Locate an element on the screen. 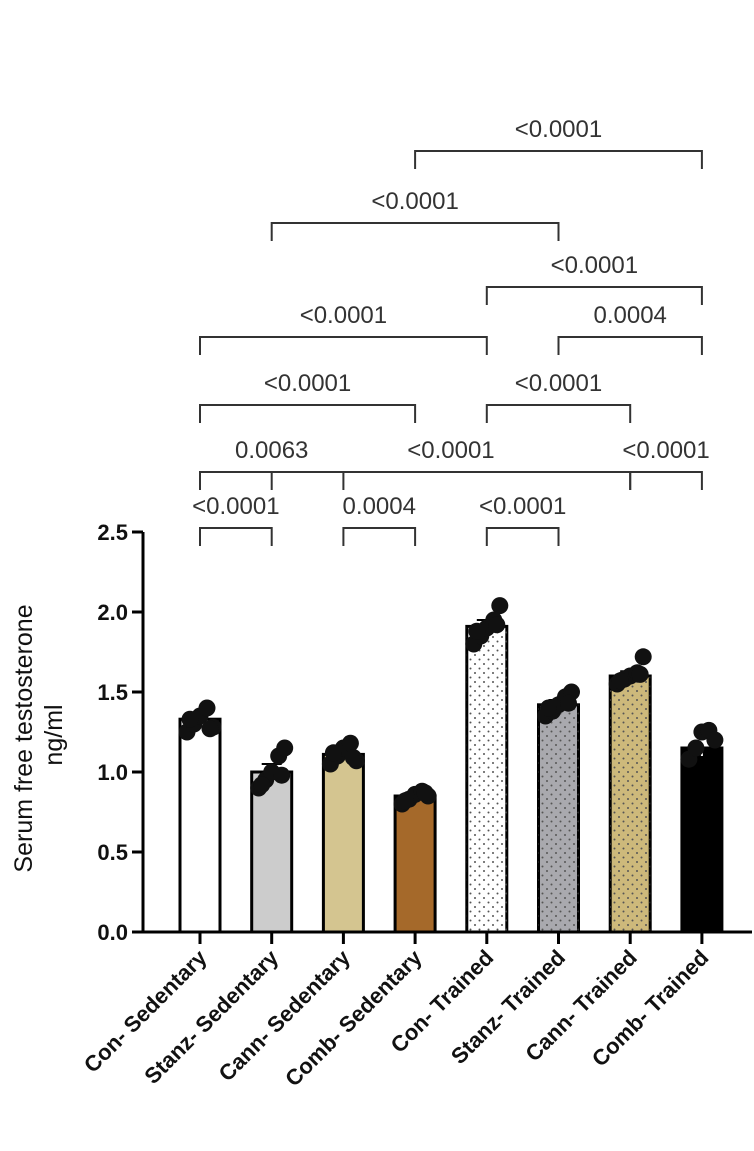  y-axis-label: Serum free testosterone ng/ml is located at coordinates (39, 734).